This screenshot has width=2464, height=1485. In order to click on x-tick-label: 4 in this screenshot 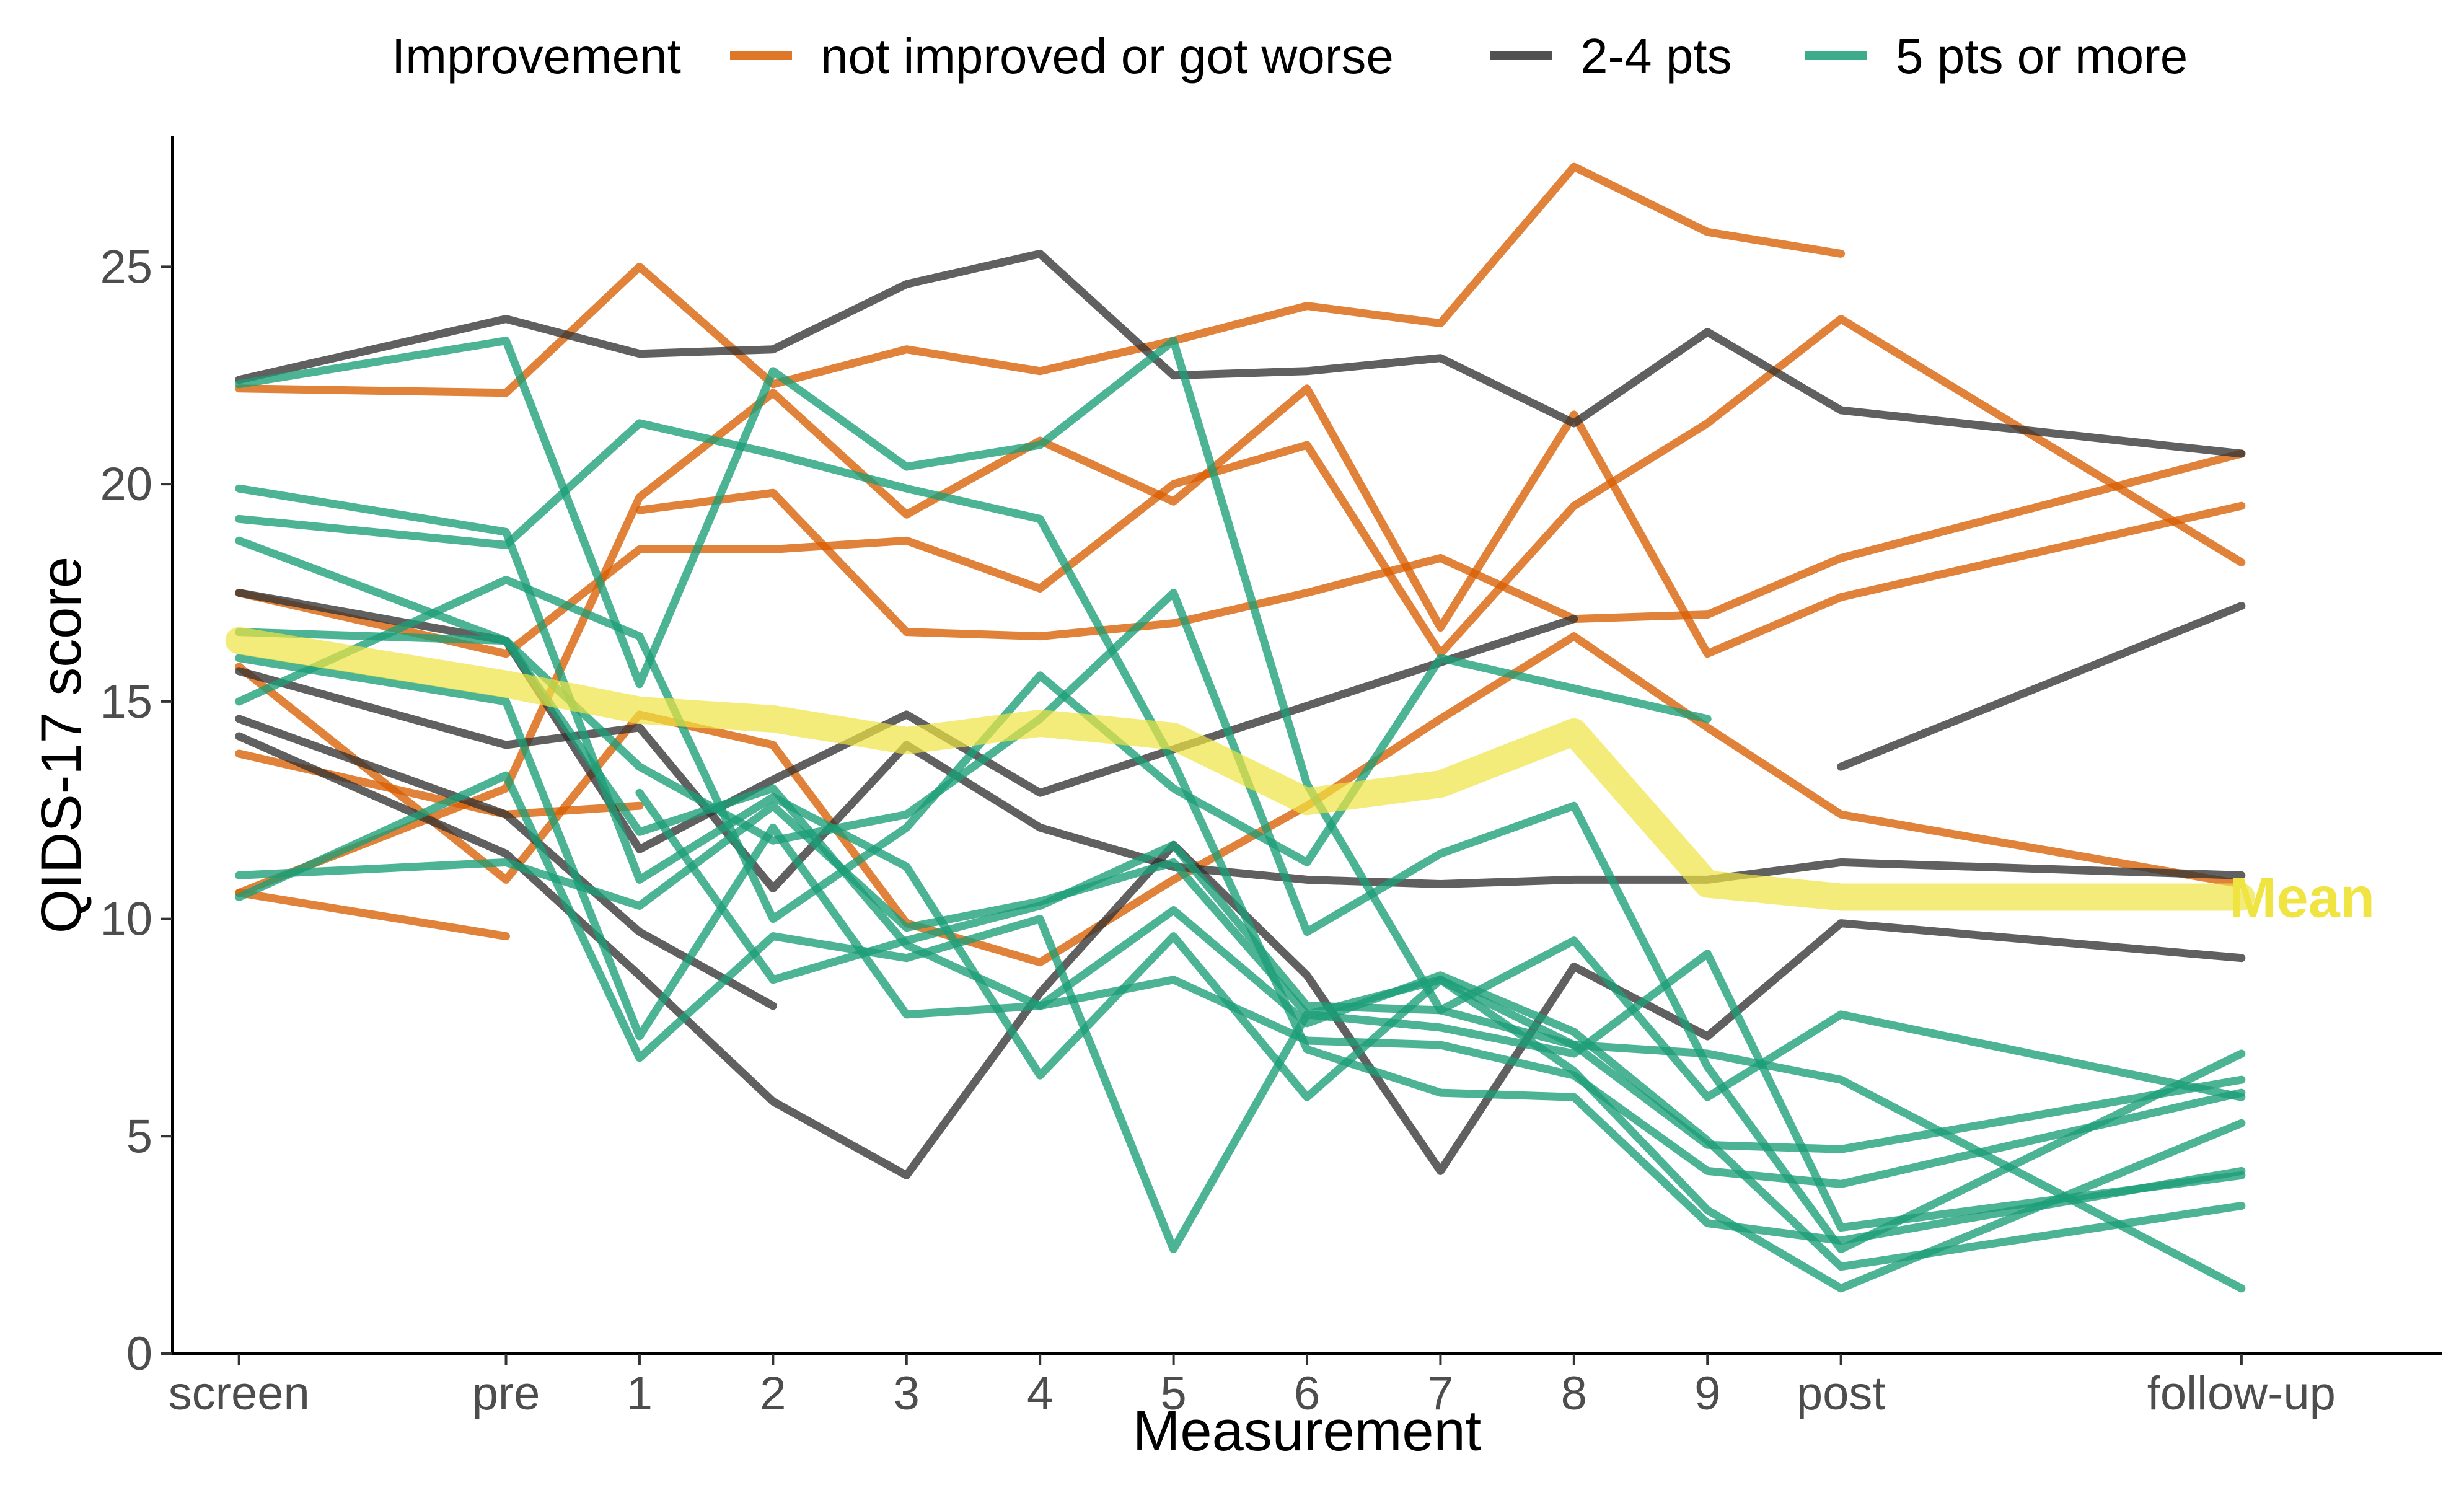, I will do `click(1040, 1393)`.